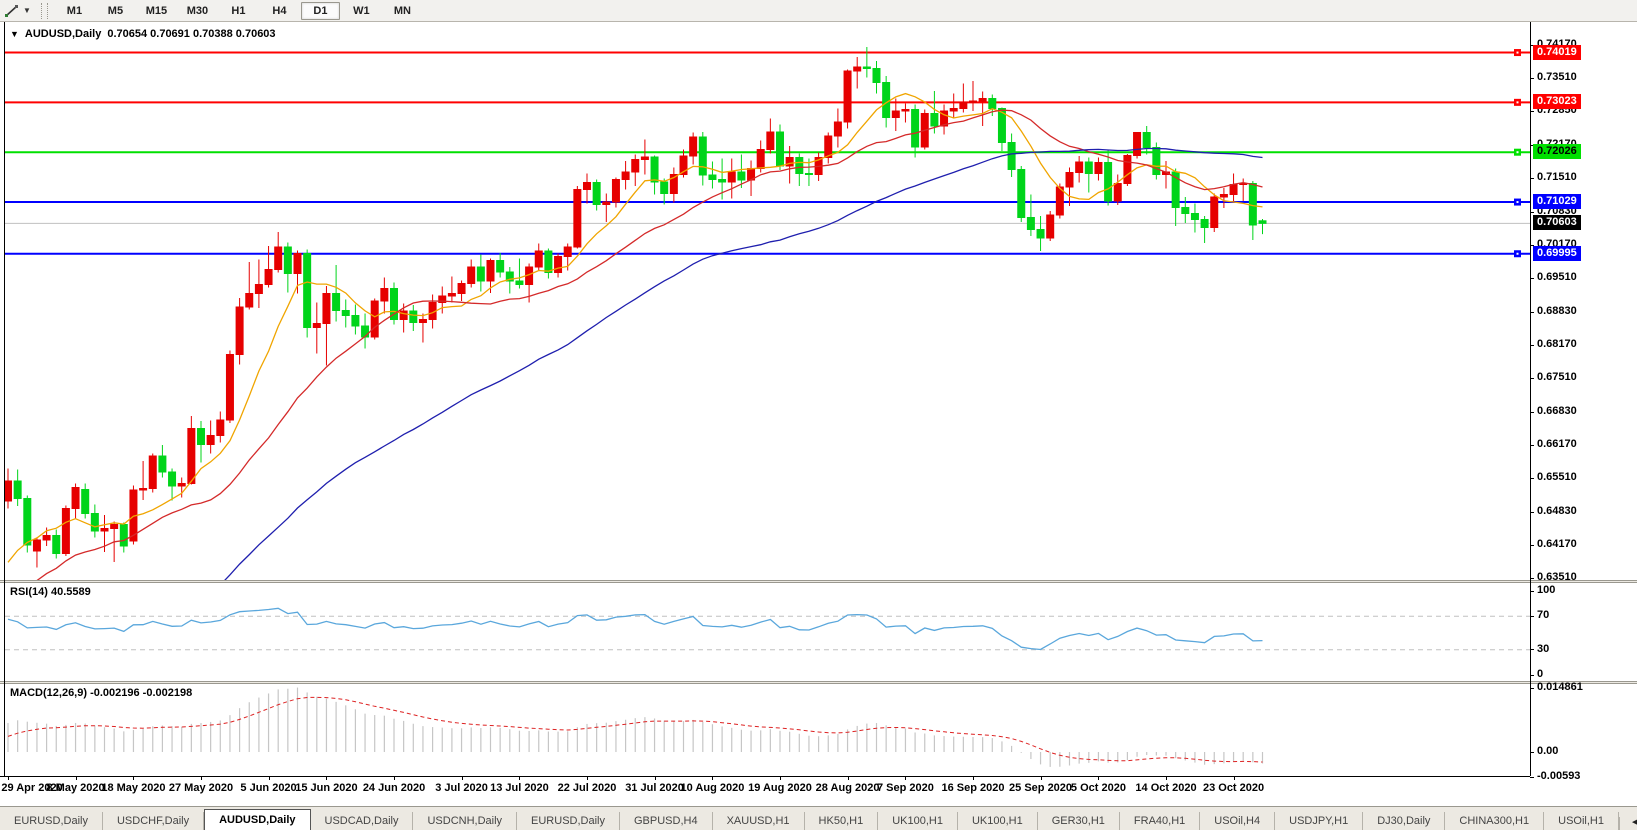 This screenshot has height=830, width=1637. What do you see at coordinates (842, 821) in the screenshot?
I see `chart-tab-hk50-h1: HK50,H1` at bounding box center [842, 821].